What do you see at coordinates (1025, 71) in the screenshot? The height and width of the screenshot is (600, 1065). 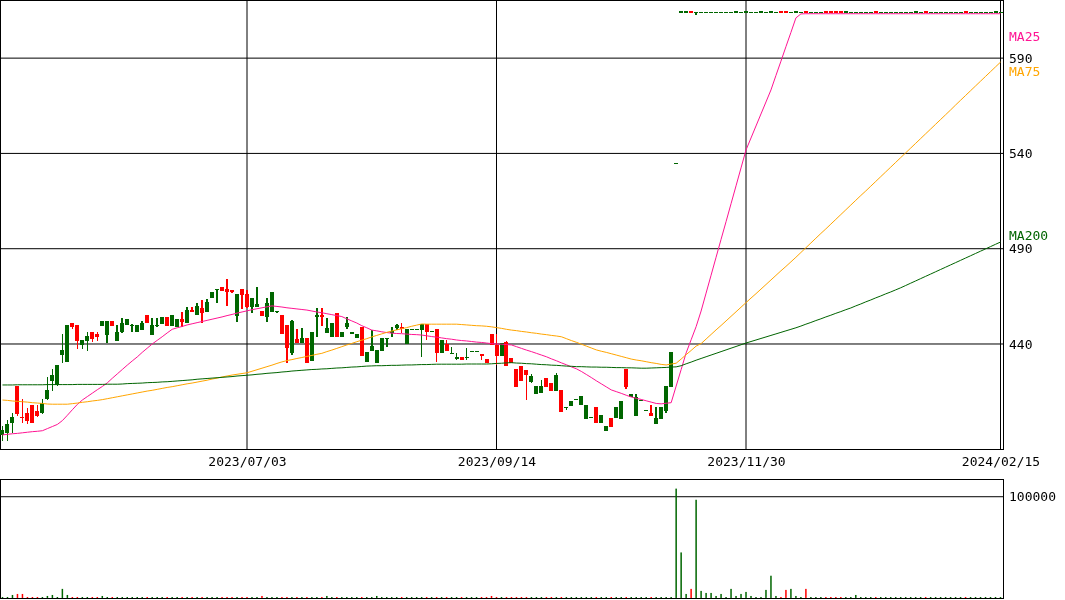 I see `series-label: MA75` at bounding box center [1025, 71].